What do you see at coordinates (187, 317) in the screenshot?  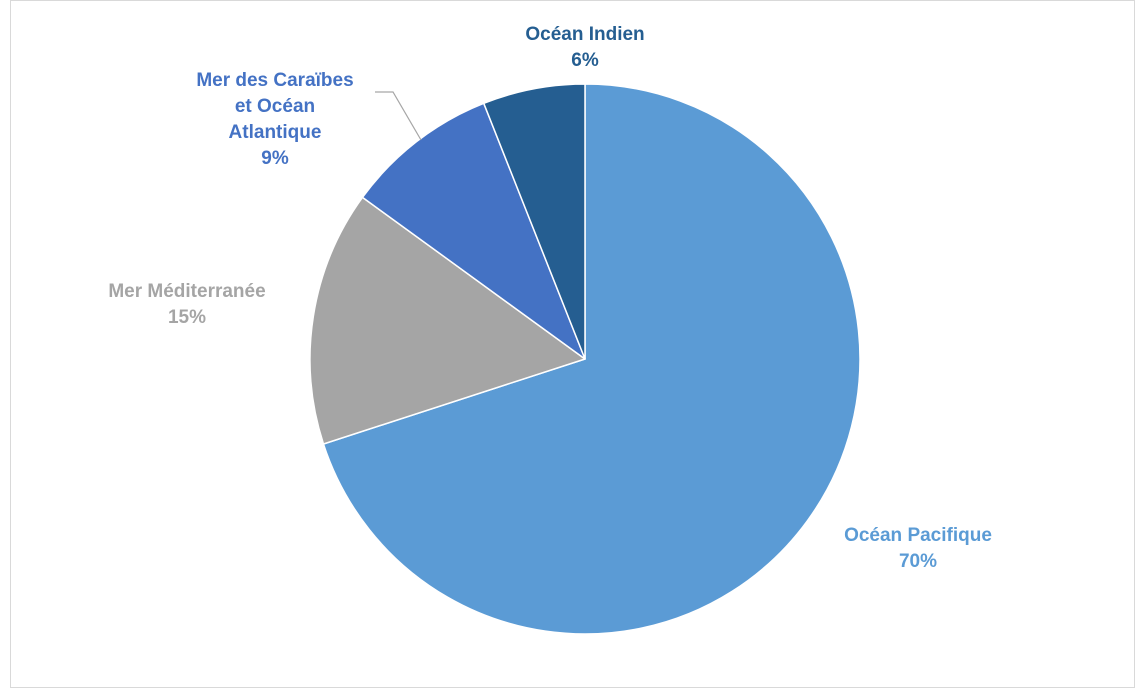 I see `data-label-percent: 15%` at bounding box center [187, 317].